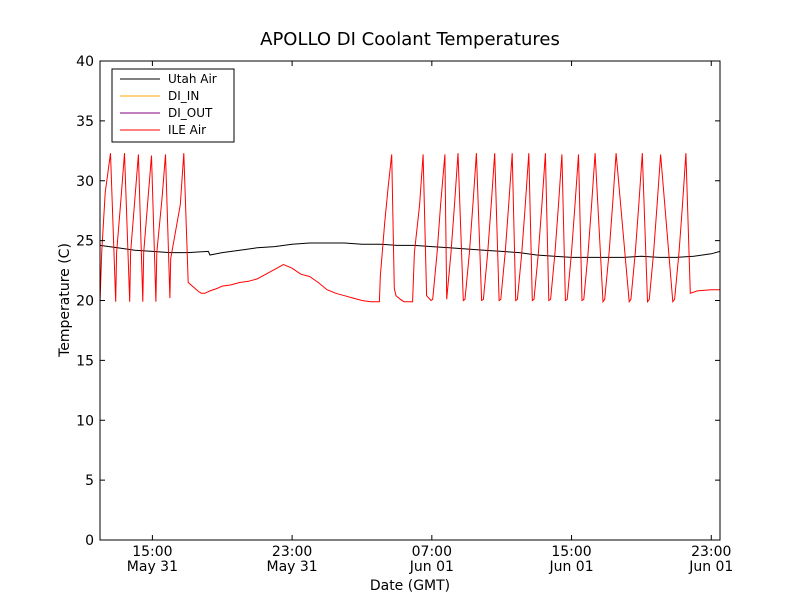 Image resolution: width=800 pixels, height=600 pixels. Describe the element at coordinates (65, 300) in the screenshot. I see `y-axis-label: Temperature (C)` at that location.